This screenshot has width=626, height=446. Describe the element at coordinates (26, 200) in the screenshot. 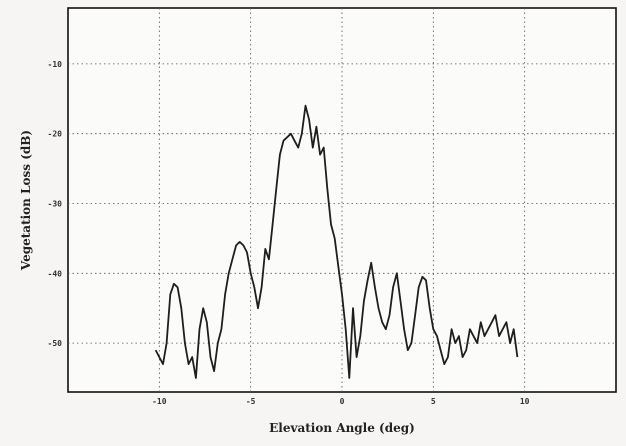

I see `y-axis-label: Vegetation Loss (dB)` at that location.